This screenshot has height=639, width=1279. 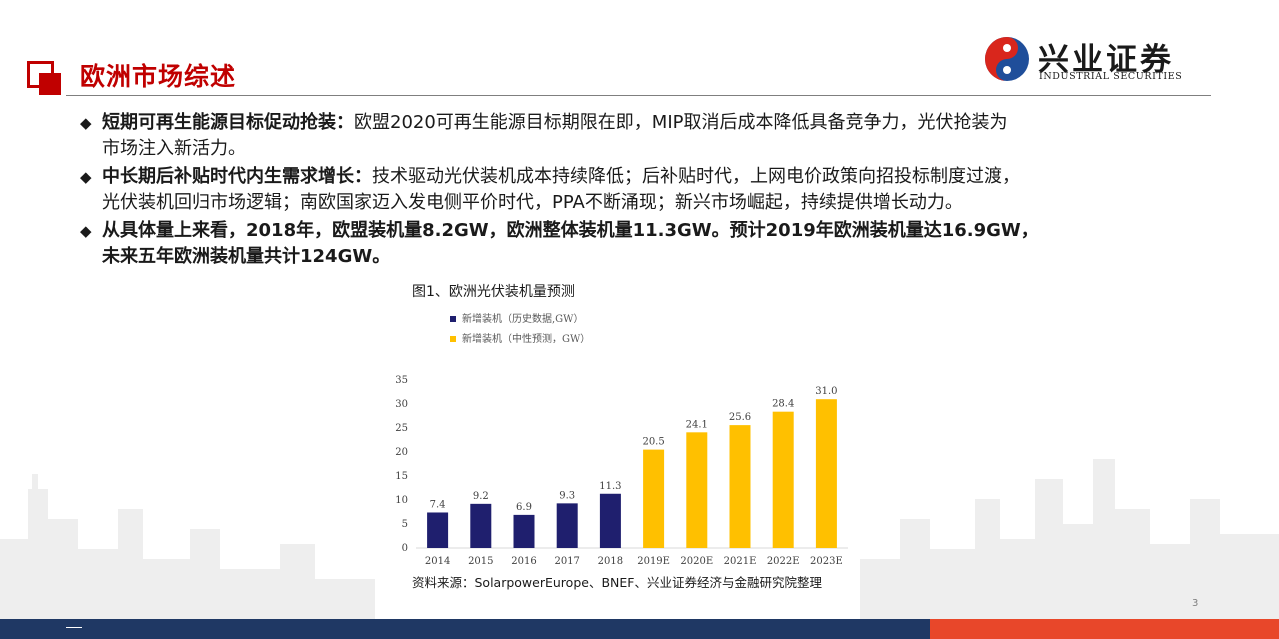 I want to click on footer-bar-blue, so click(x=465, y=629).